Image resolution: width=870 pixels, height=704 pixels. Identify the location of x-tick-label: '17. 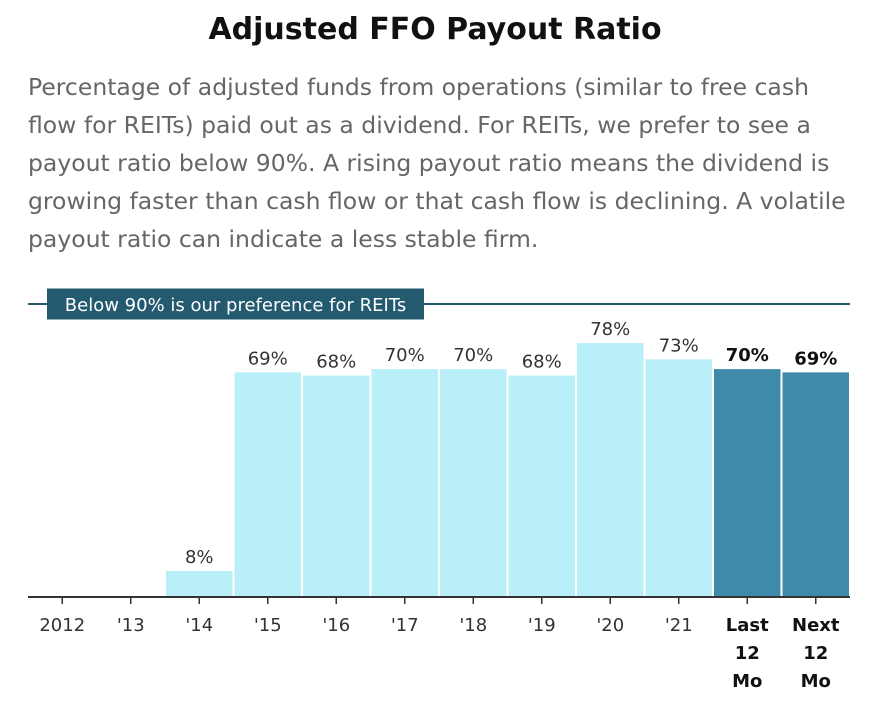
(405, 625).